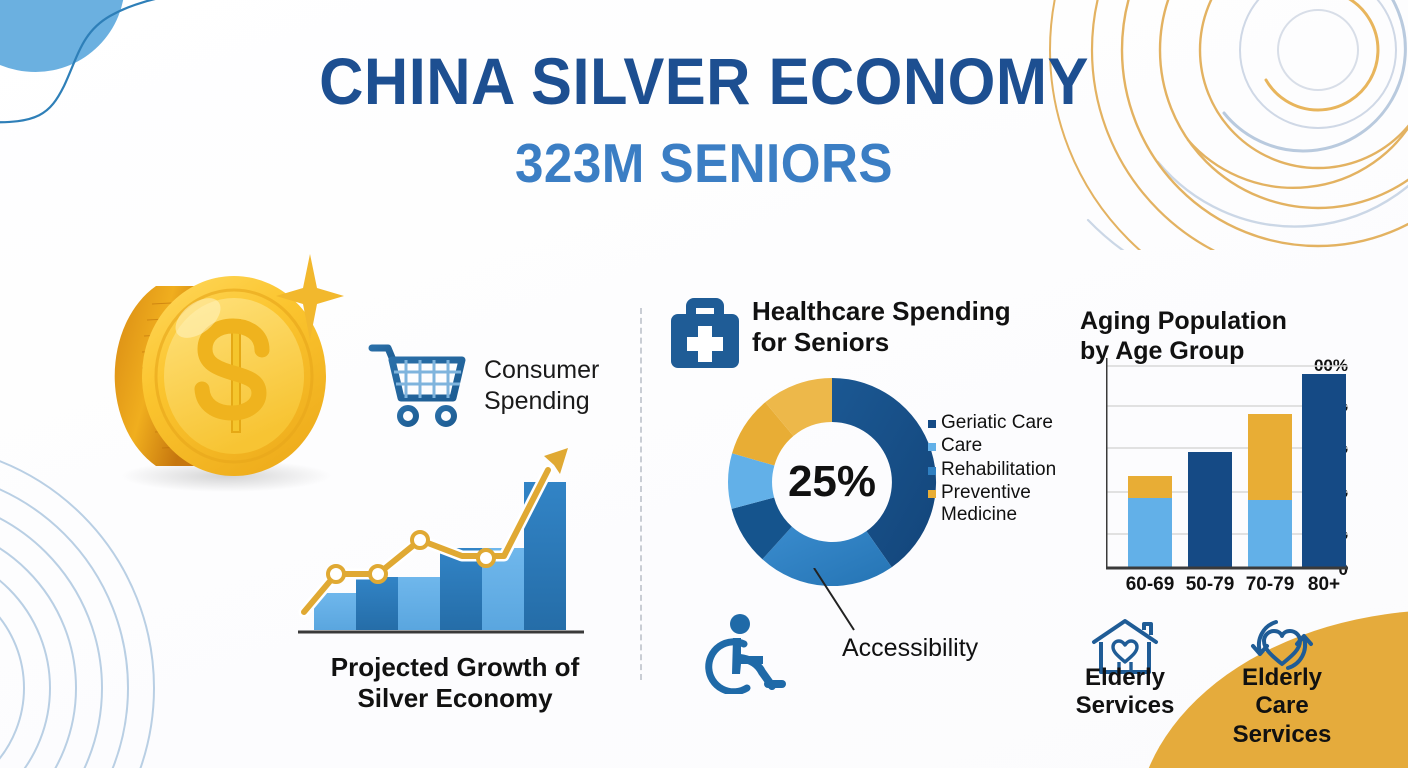 Image resolution: width=1408 pixels, height=768 pixels. I want to click on projected-growth-chart, so click(441, 541).